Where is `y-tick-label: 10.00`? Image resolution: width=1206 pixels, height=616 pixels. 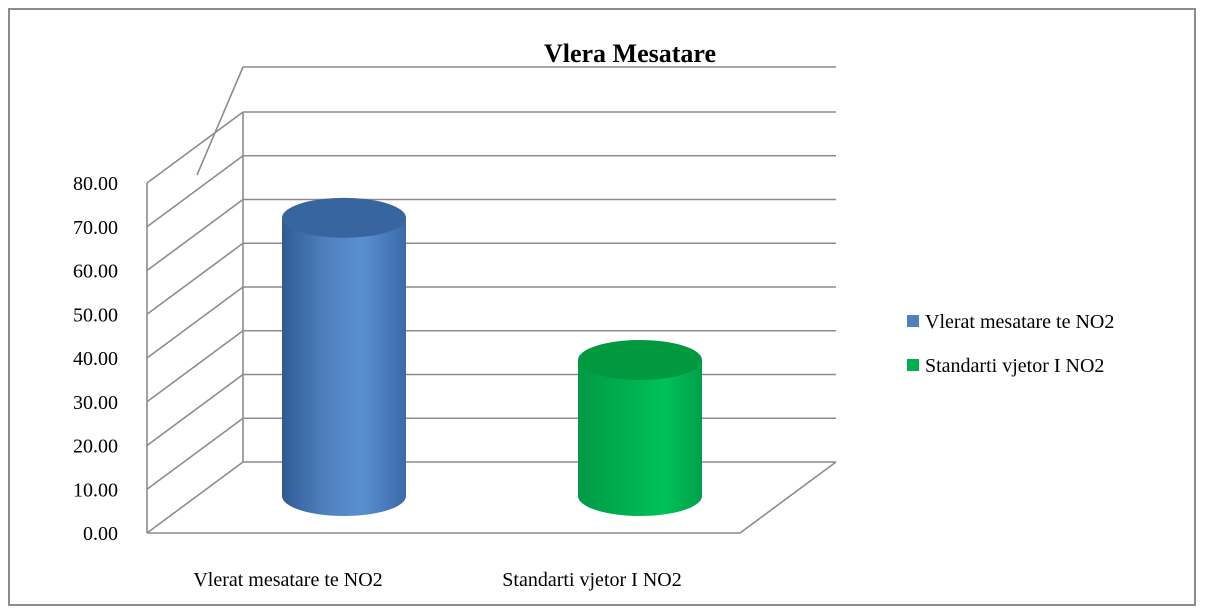 y-tick-label: 10.00 is located at coordinates (95, 490).